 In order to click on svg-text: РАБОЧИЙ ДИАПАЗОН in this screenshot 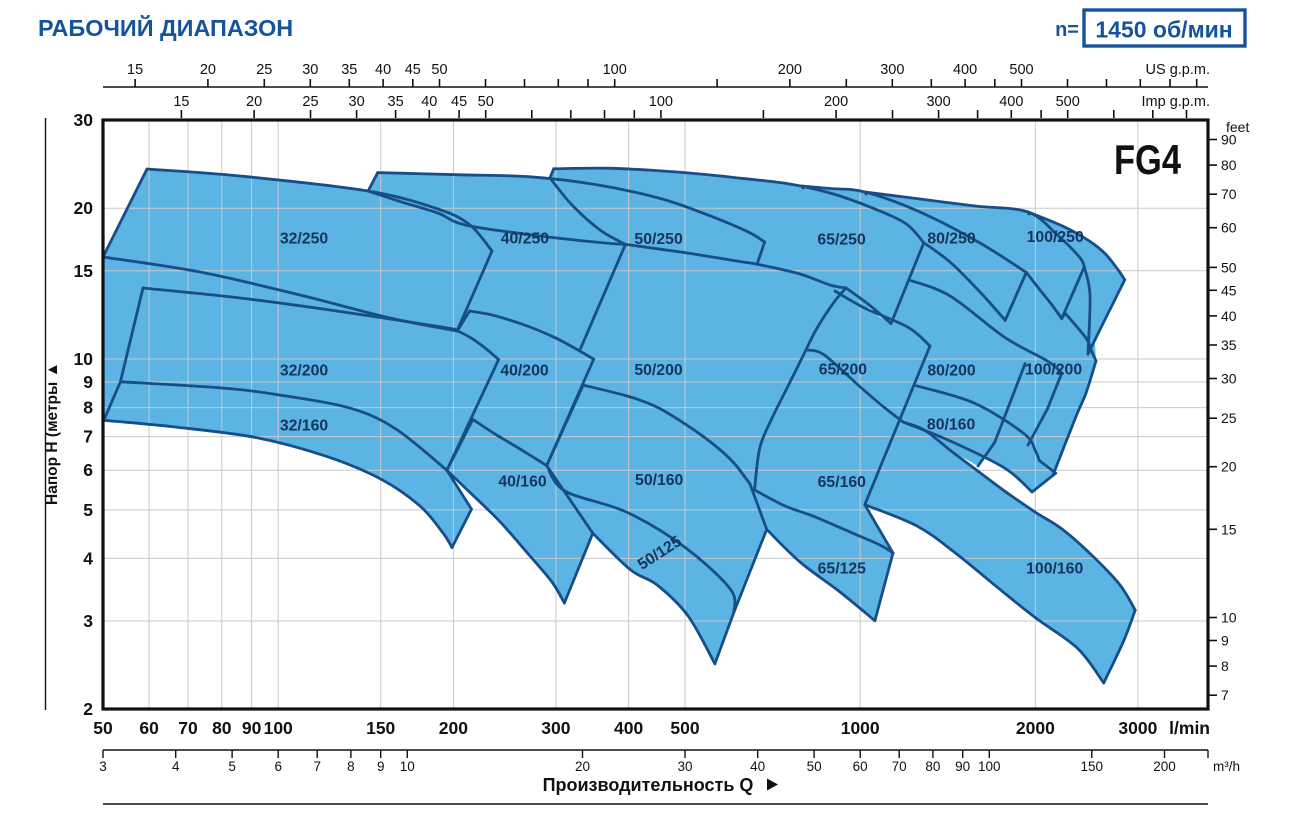, I will do `click(165, 27)`.